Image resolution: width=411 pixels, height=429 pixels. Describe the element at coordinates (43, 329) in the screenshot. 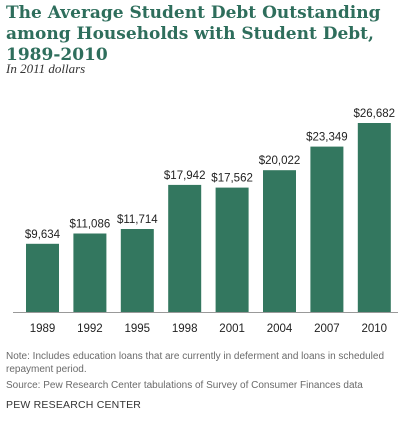

I see `x-tick-label-1989: 1989` at that location.